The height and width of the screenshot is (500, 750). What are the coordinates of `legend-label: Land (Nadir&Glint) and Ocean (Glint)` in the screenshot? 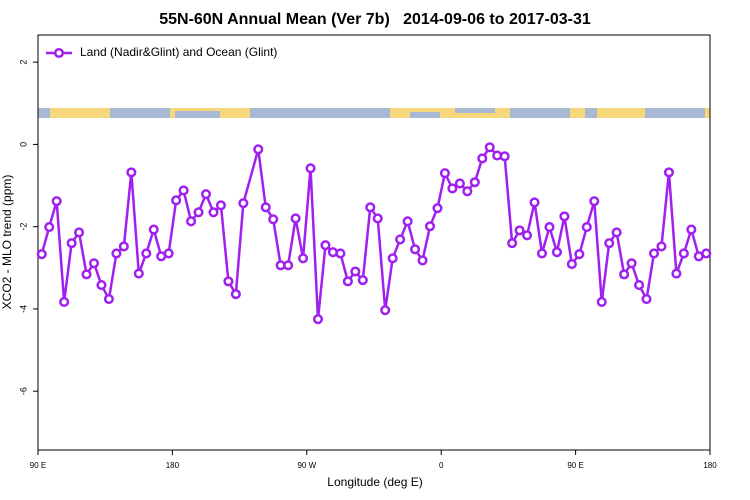 It's located at (178, 52).